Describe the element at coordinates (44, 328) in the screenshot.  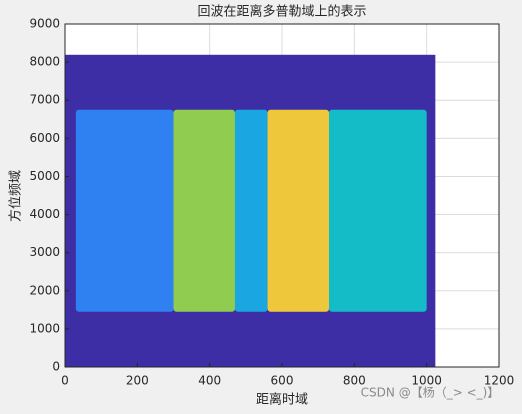
I see `y-tick-label: 1000` at that location.